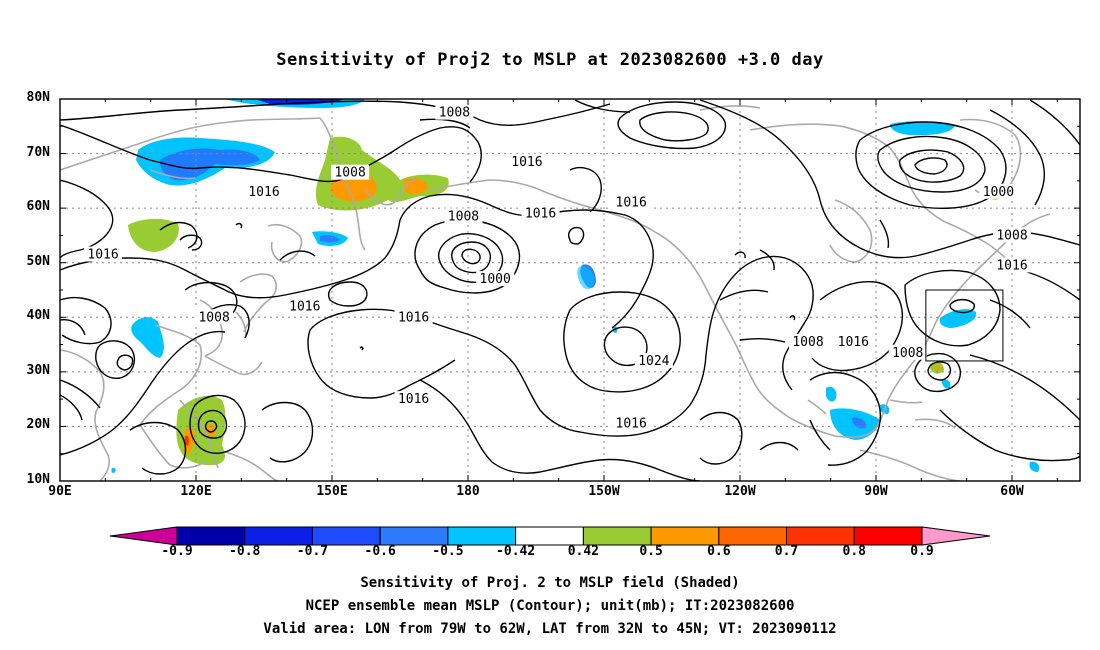 This screenshot has height=650, width=1100. What do you see at coordinates (38, 370) in the screenshot?
I see `latitude-label: 30N` at bounding box center [38, 370].